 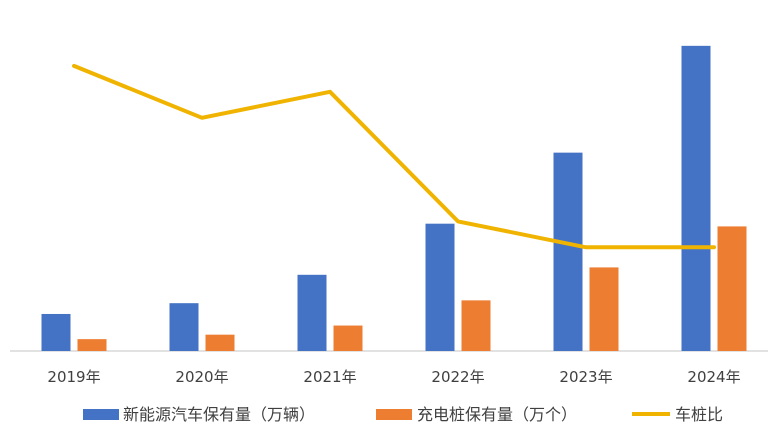 I want to click on x-tick-label: 2023年, so click(x=585, y=377).